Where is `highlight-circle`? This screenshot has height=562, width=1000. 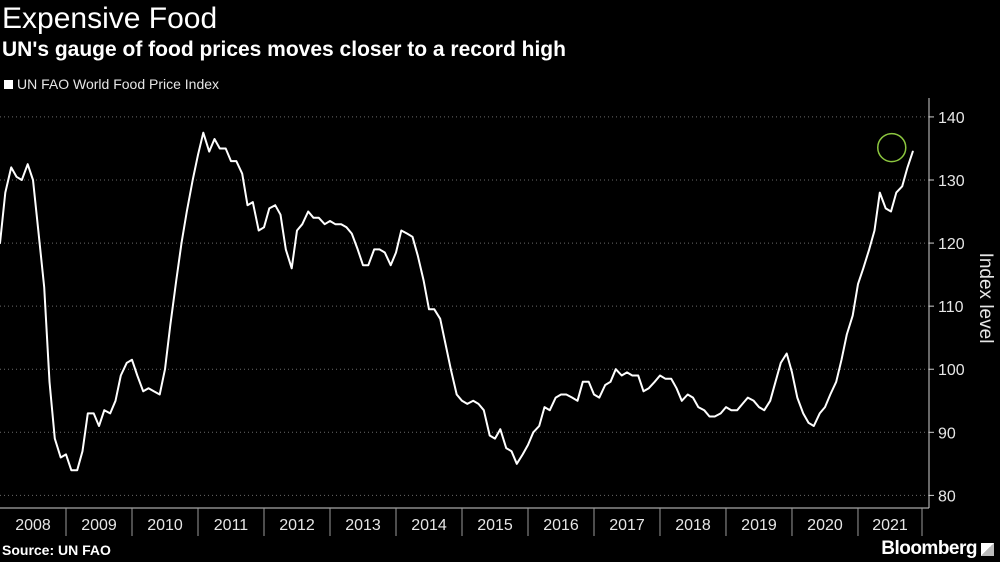
highlight-circle is located at coordinates (892, 147).